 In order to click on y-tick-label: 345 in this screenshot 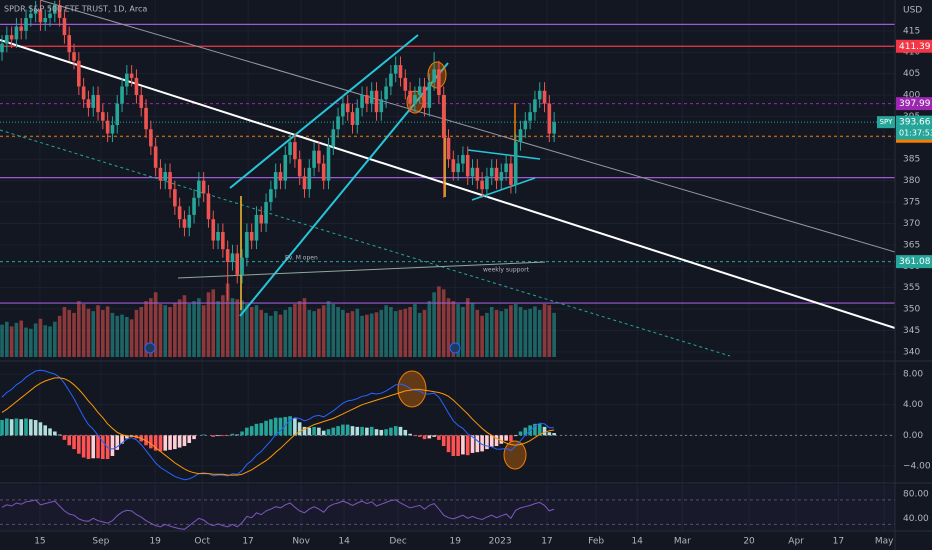, I will do `click(911, 331)`.